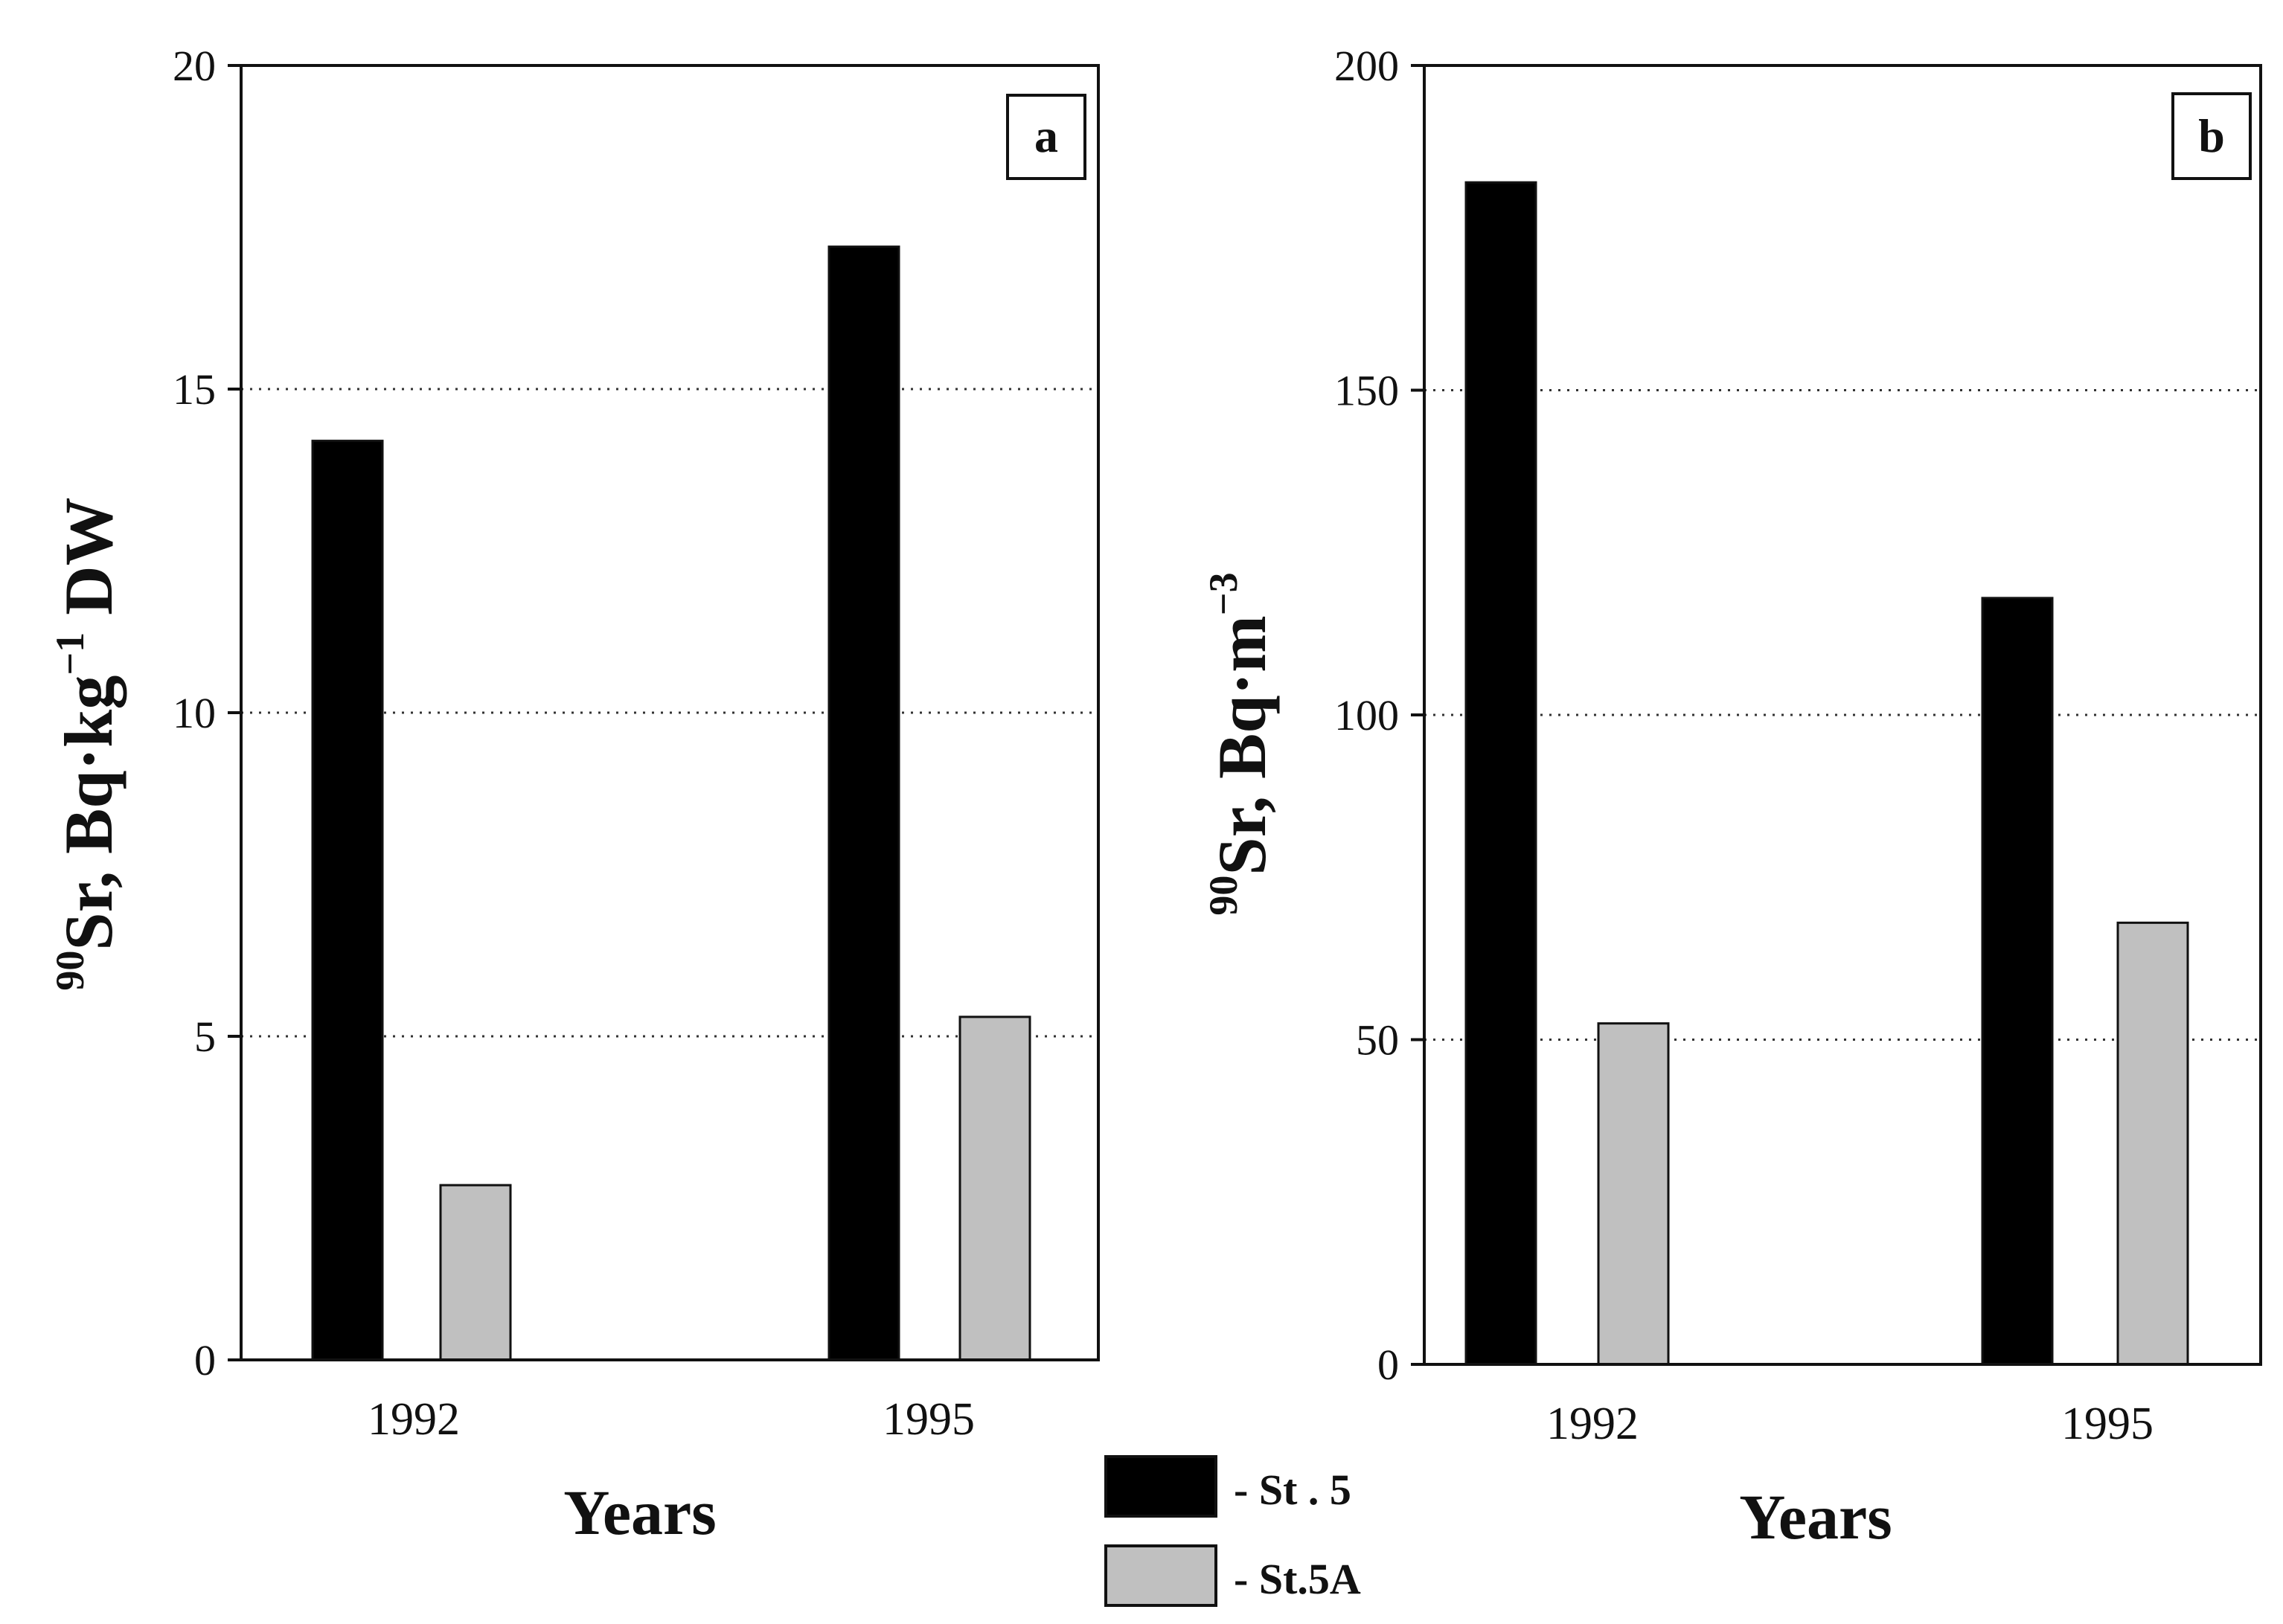 Image resolution: width=2283 pixels, height=1624 pixels. I want to click on panel-a-ytick-label-20: 20, so click(194, 66).